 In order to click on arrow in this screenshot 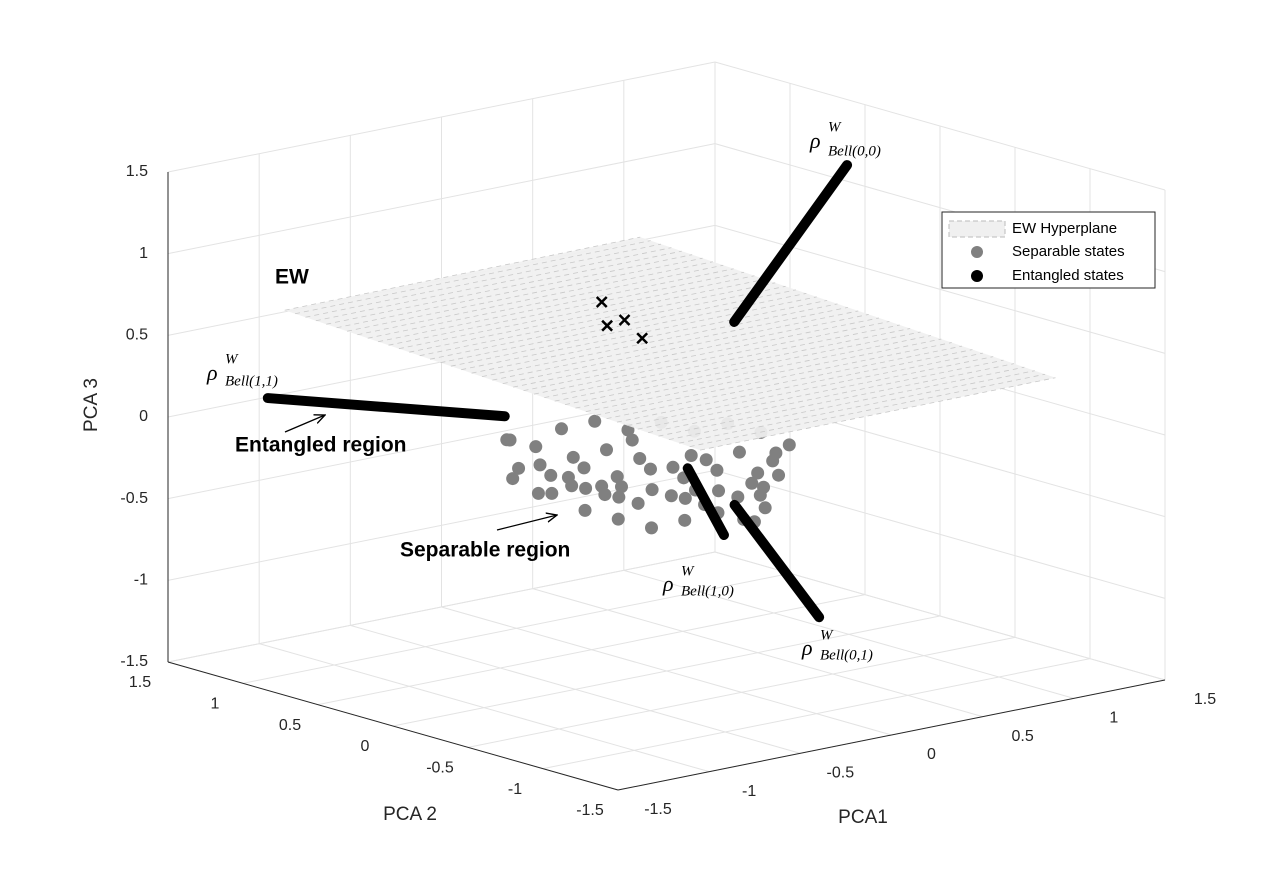, I will do `click(304, 424)`.